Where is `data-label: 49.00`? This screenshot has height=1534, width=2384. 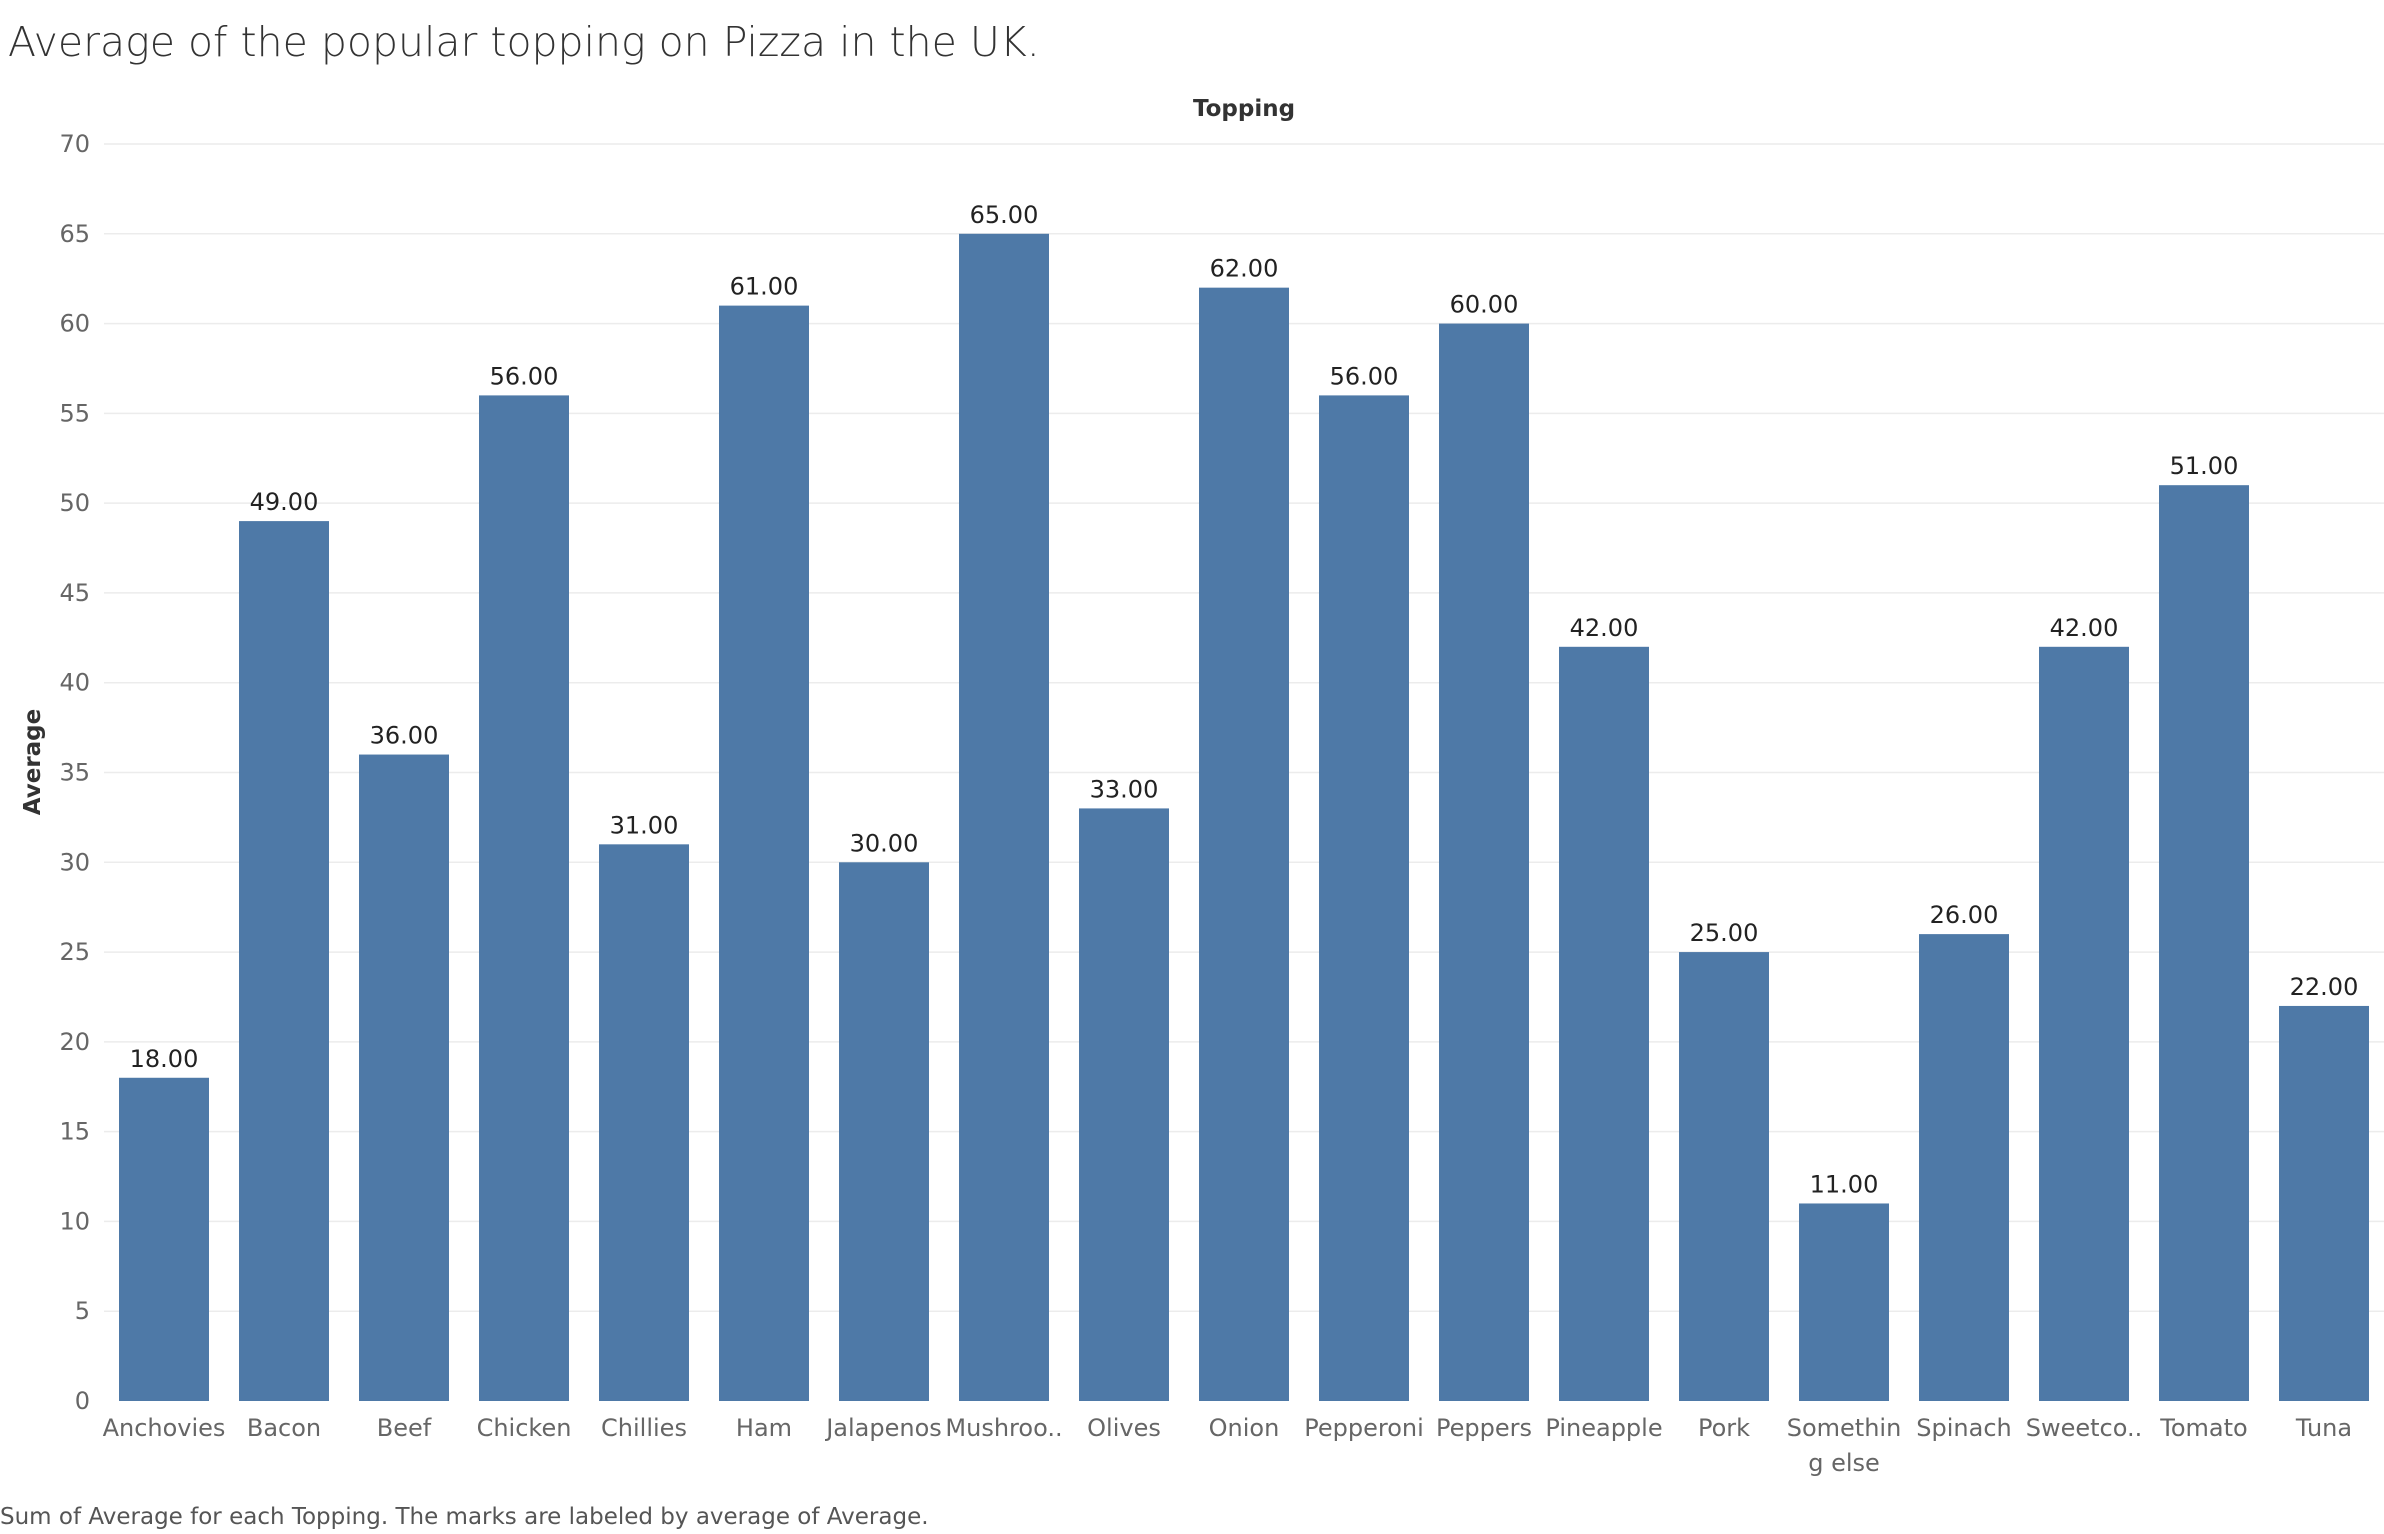 data-label: 49.00 is located at coordinates (284, 502).